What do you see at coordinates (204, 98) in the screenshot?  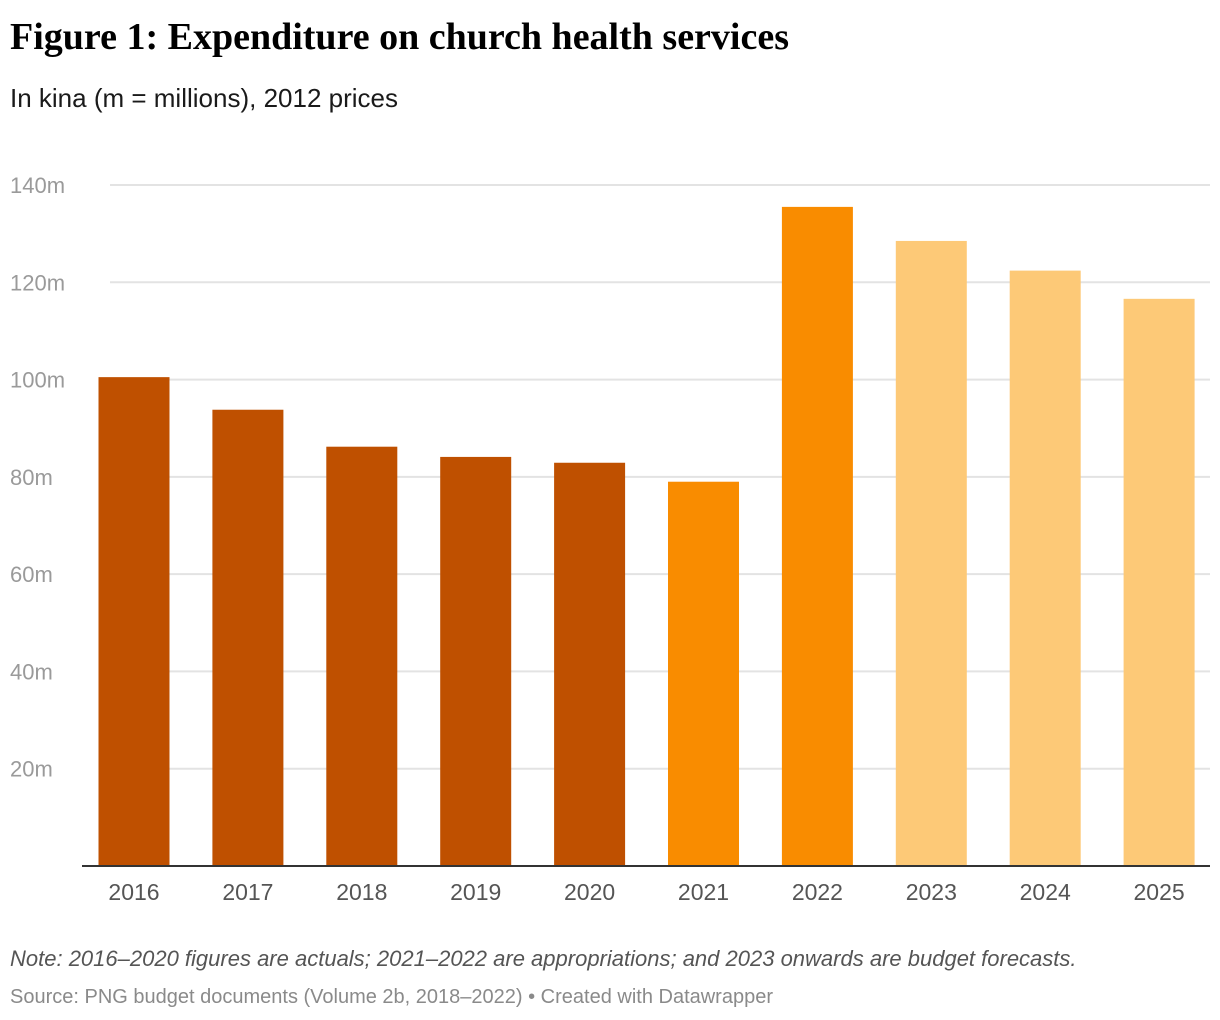 I see `chart-subtitle: In kina (m = millions), 2012 prices` at bounding box center [204, 98].